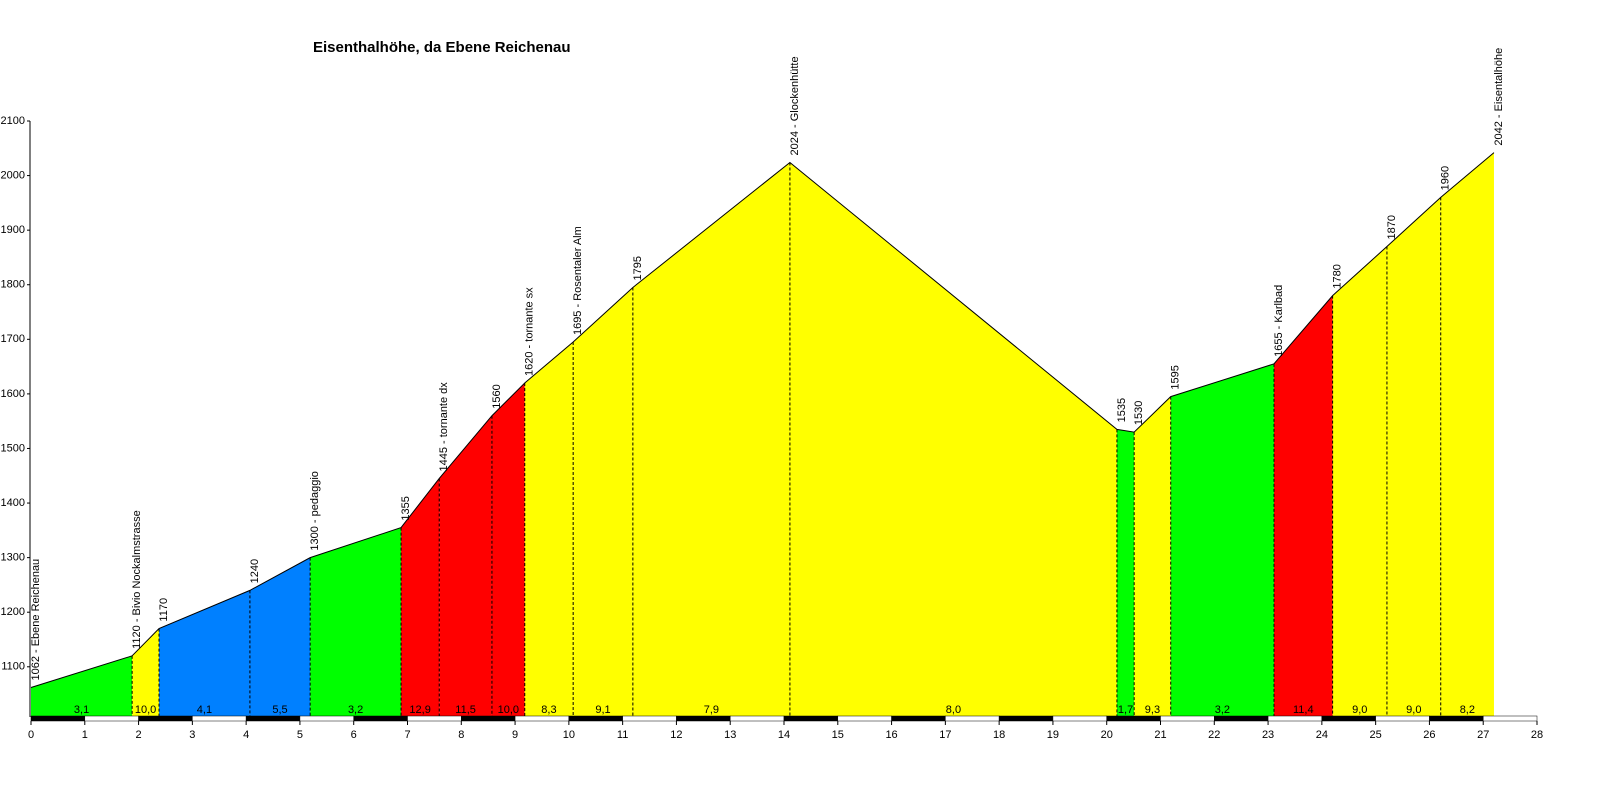  Describe the element at coordinates (13, 612) in the screenshot. I see `y-tick-label: 1200` at that location.